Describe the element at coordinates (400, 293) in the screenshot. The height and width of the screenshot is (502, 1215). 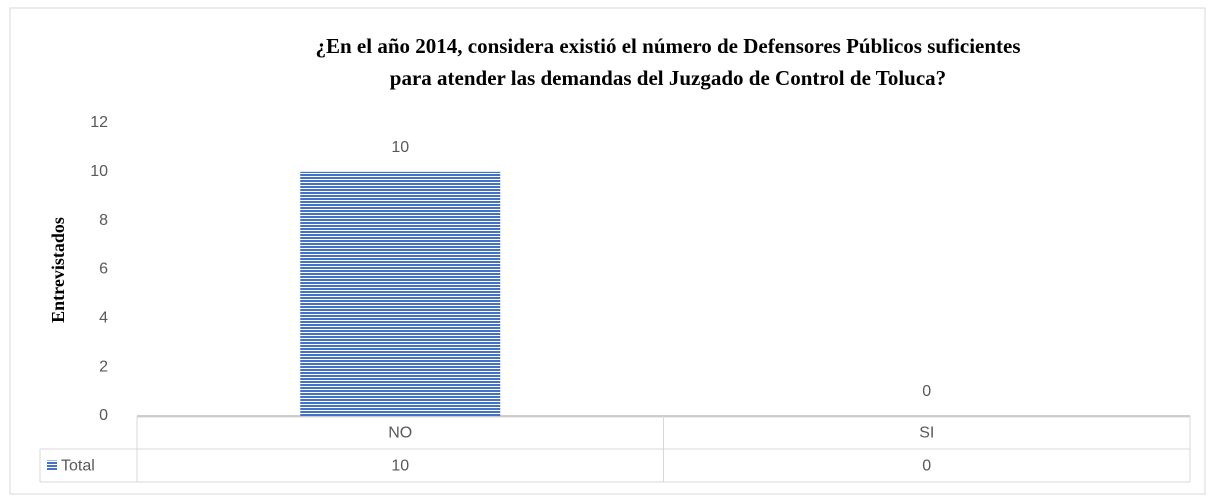
I see `bar` at that location.